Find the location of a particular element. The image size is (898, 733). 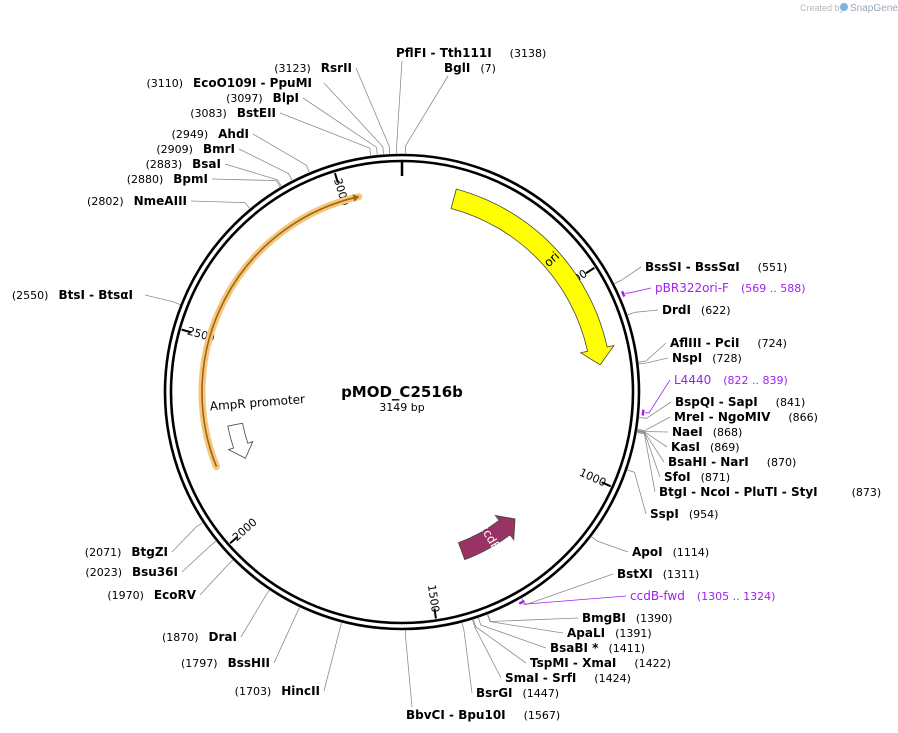

site-blpi: BlpI (3097) is located at coordinates (262, 98).